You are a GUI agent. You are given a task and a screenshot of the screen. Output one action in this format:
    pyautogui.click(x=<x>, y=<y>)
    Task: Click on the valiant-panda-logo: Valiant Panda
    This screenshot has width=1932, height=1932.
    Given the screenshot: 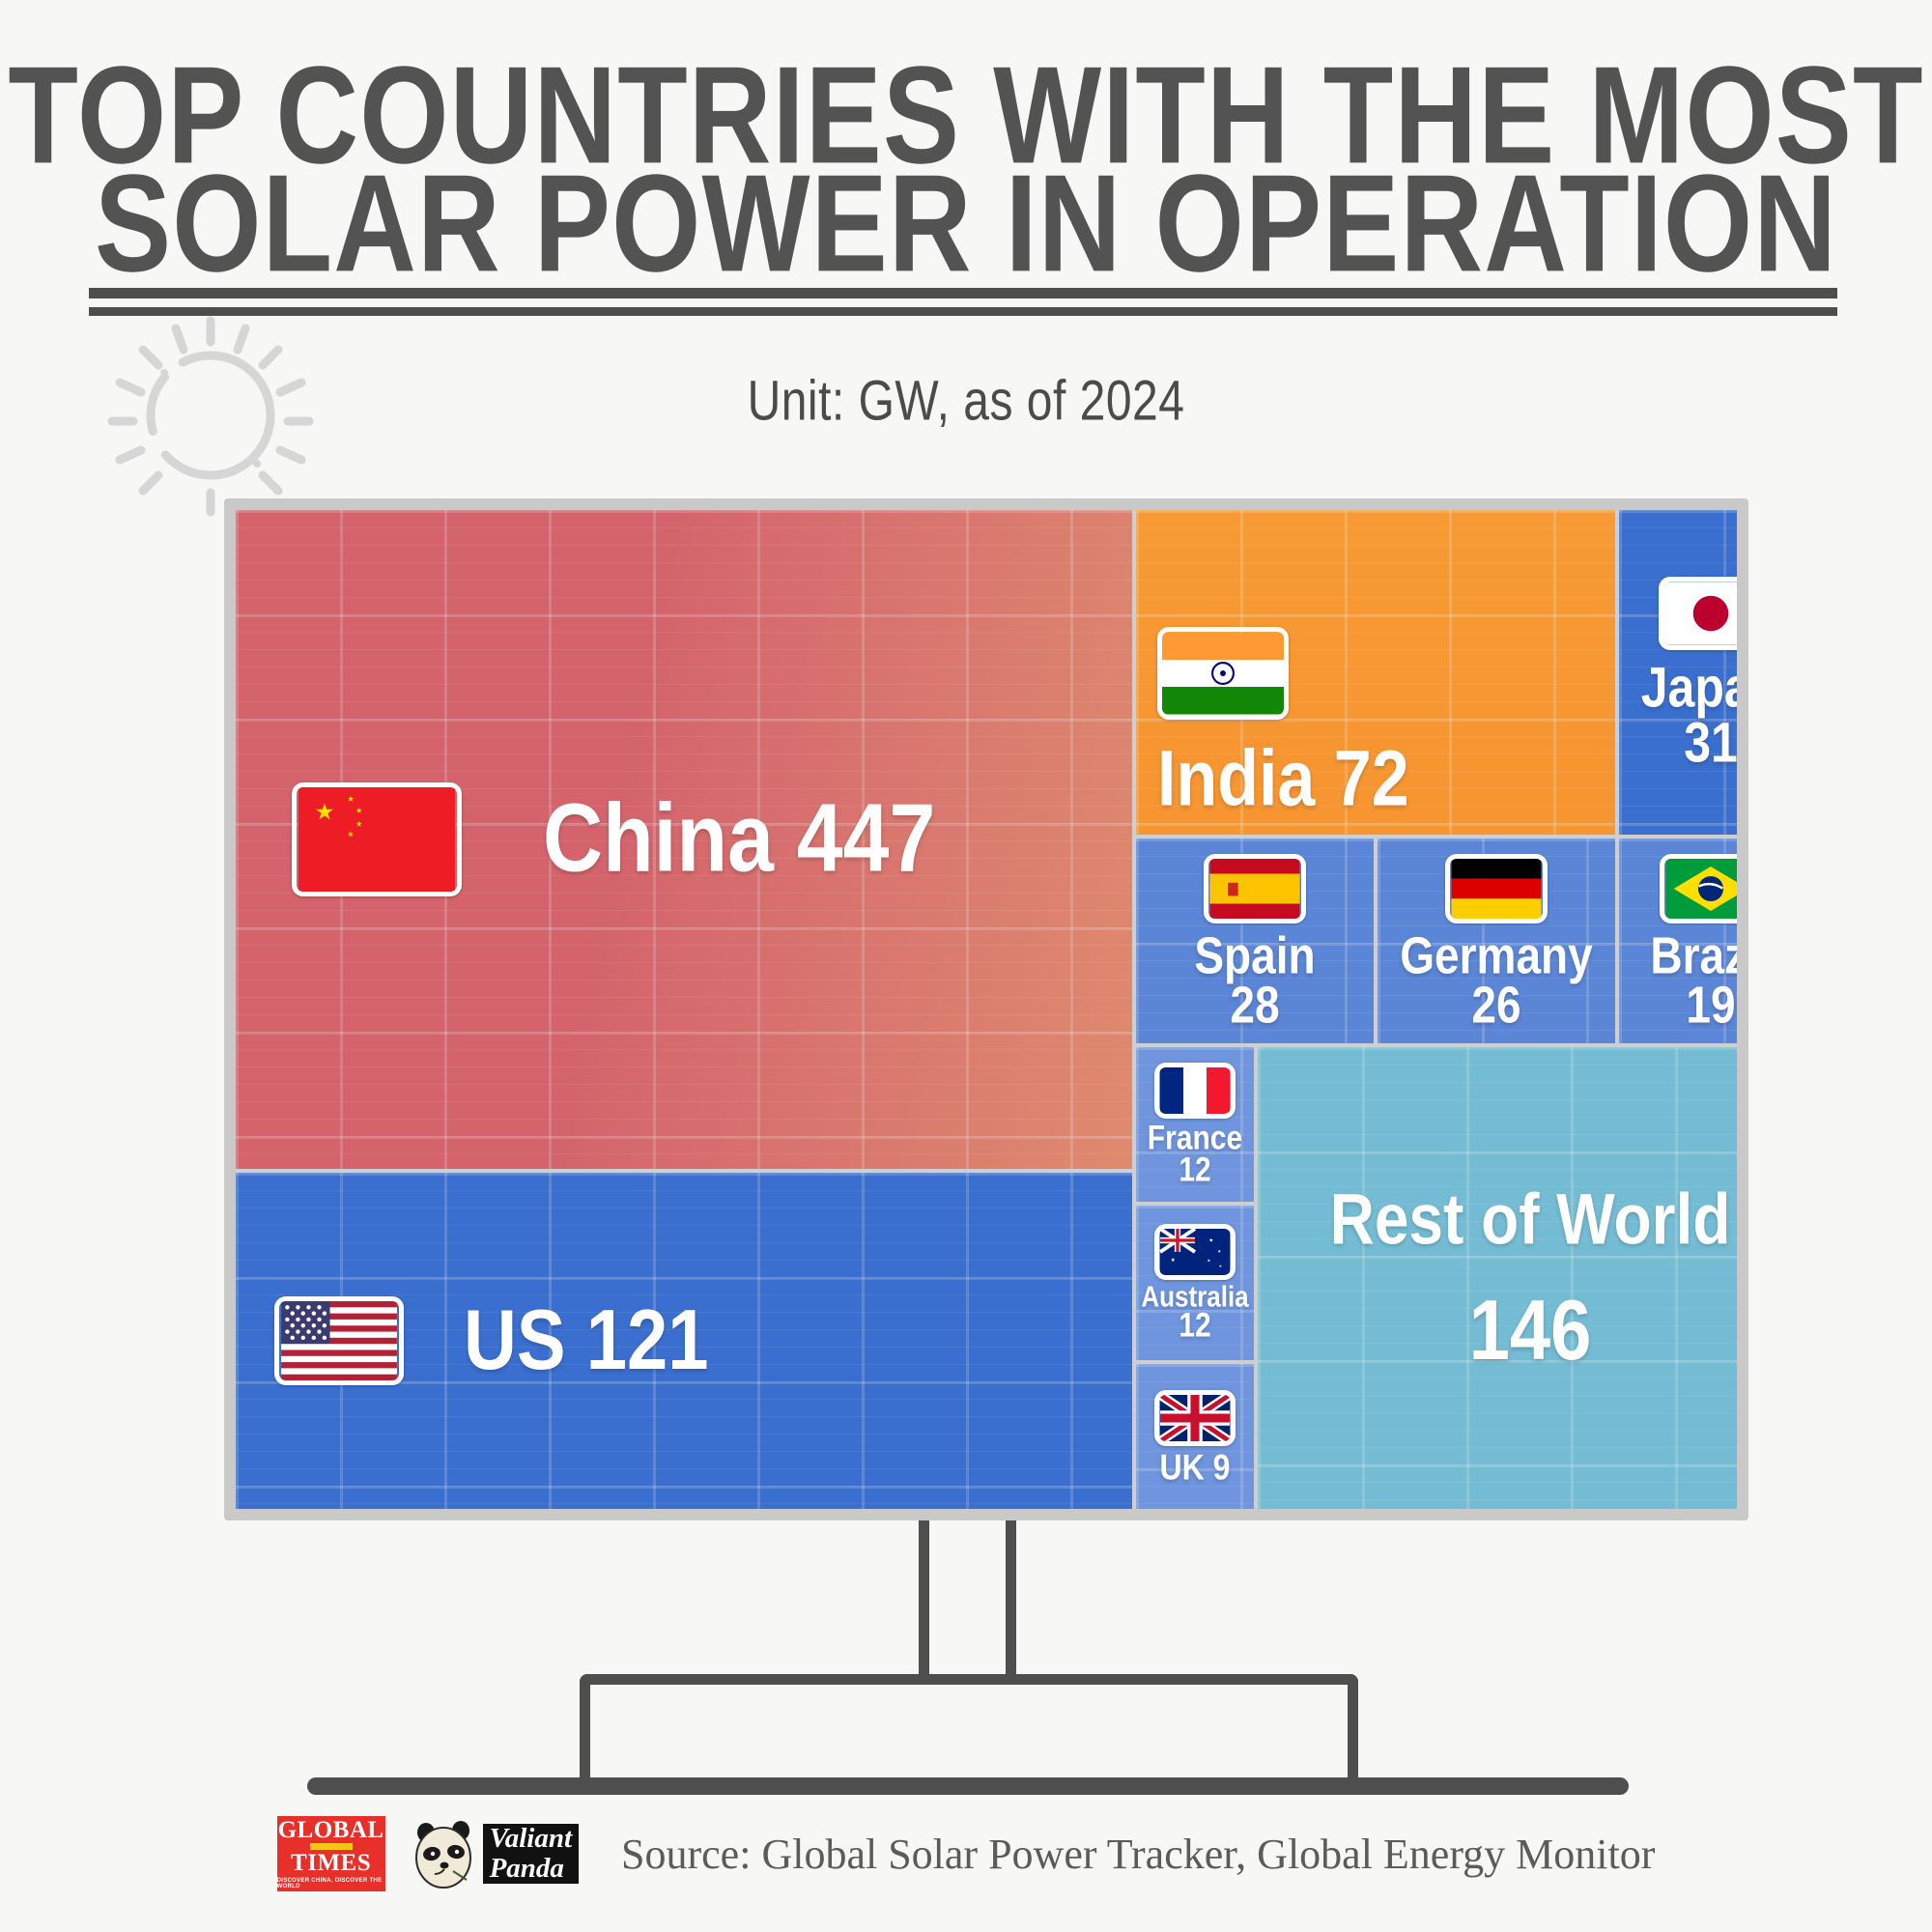 What is the action you would take?
    pyautogui.click(x=495, y=1853)
    